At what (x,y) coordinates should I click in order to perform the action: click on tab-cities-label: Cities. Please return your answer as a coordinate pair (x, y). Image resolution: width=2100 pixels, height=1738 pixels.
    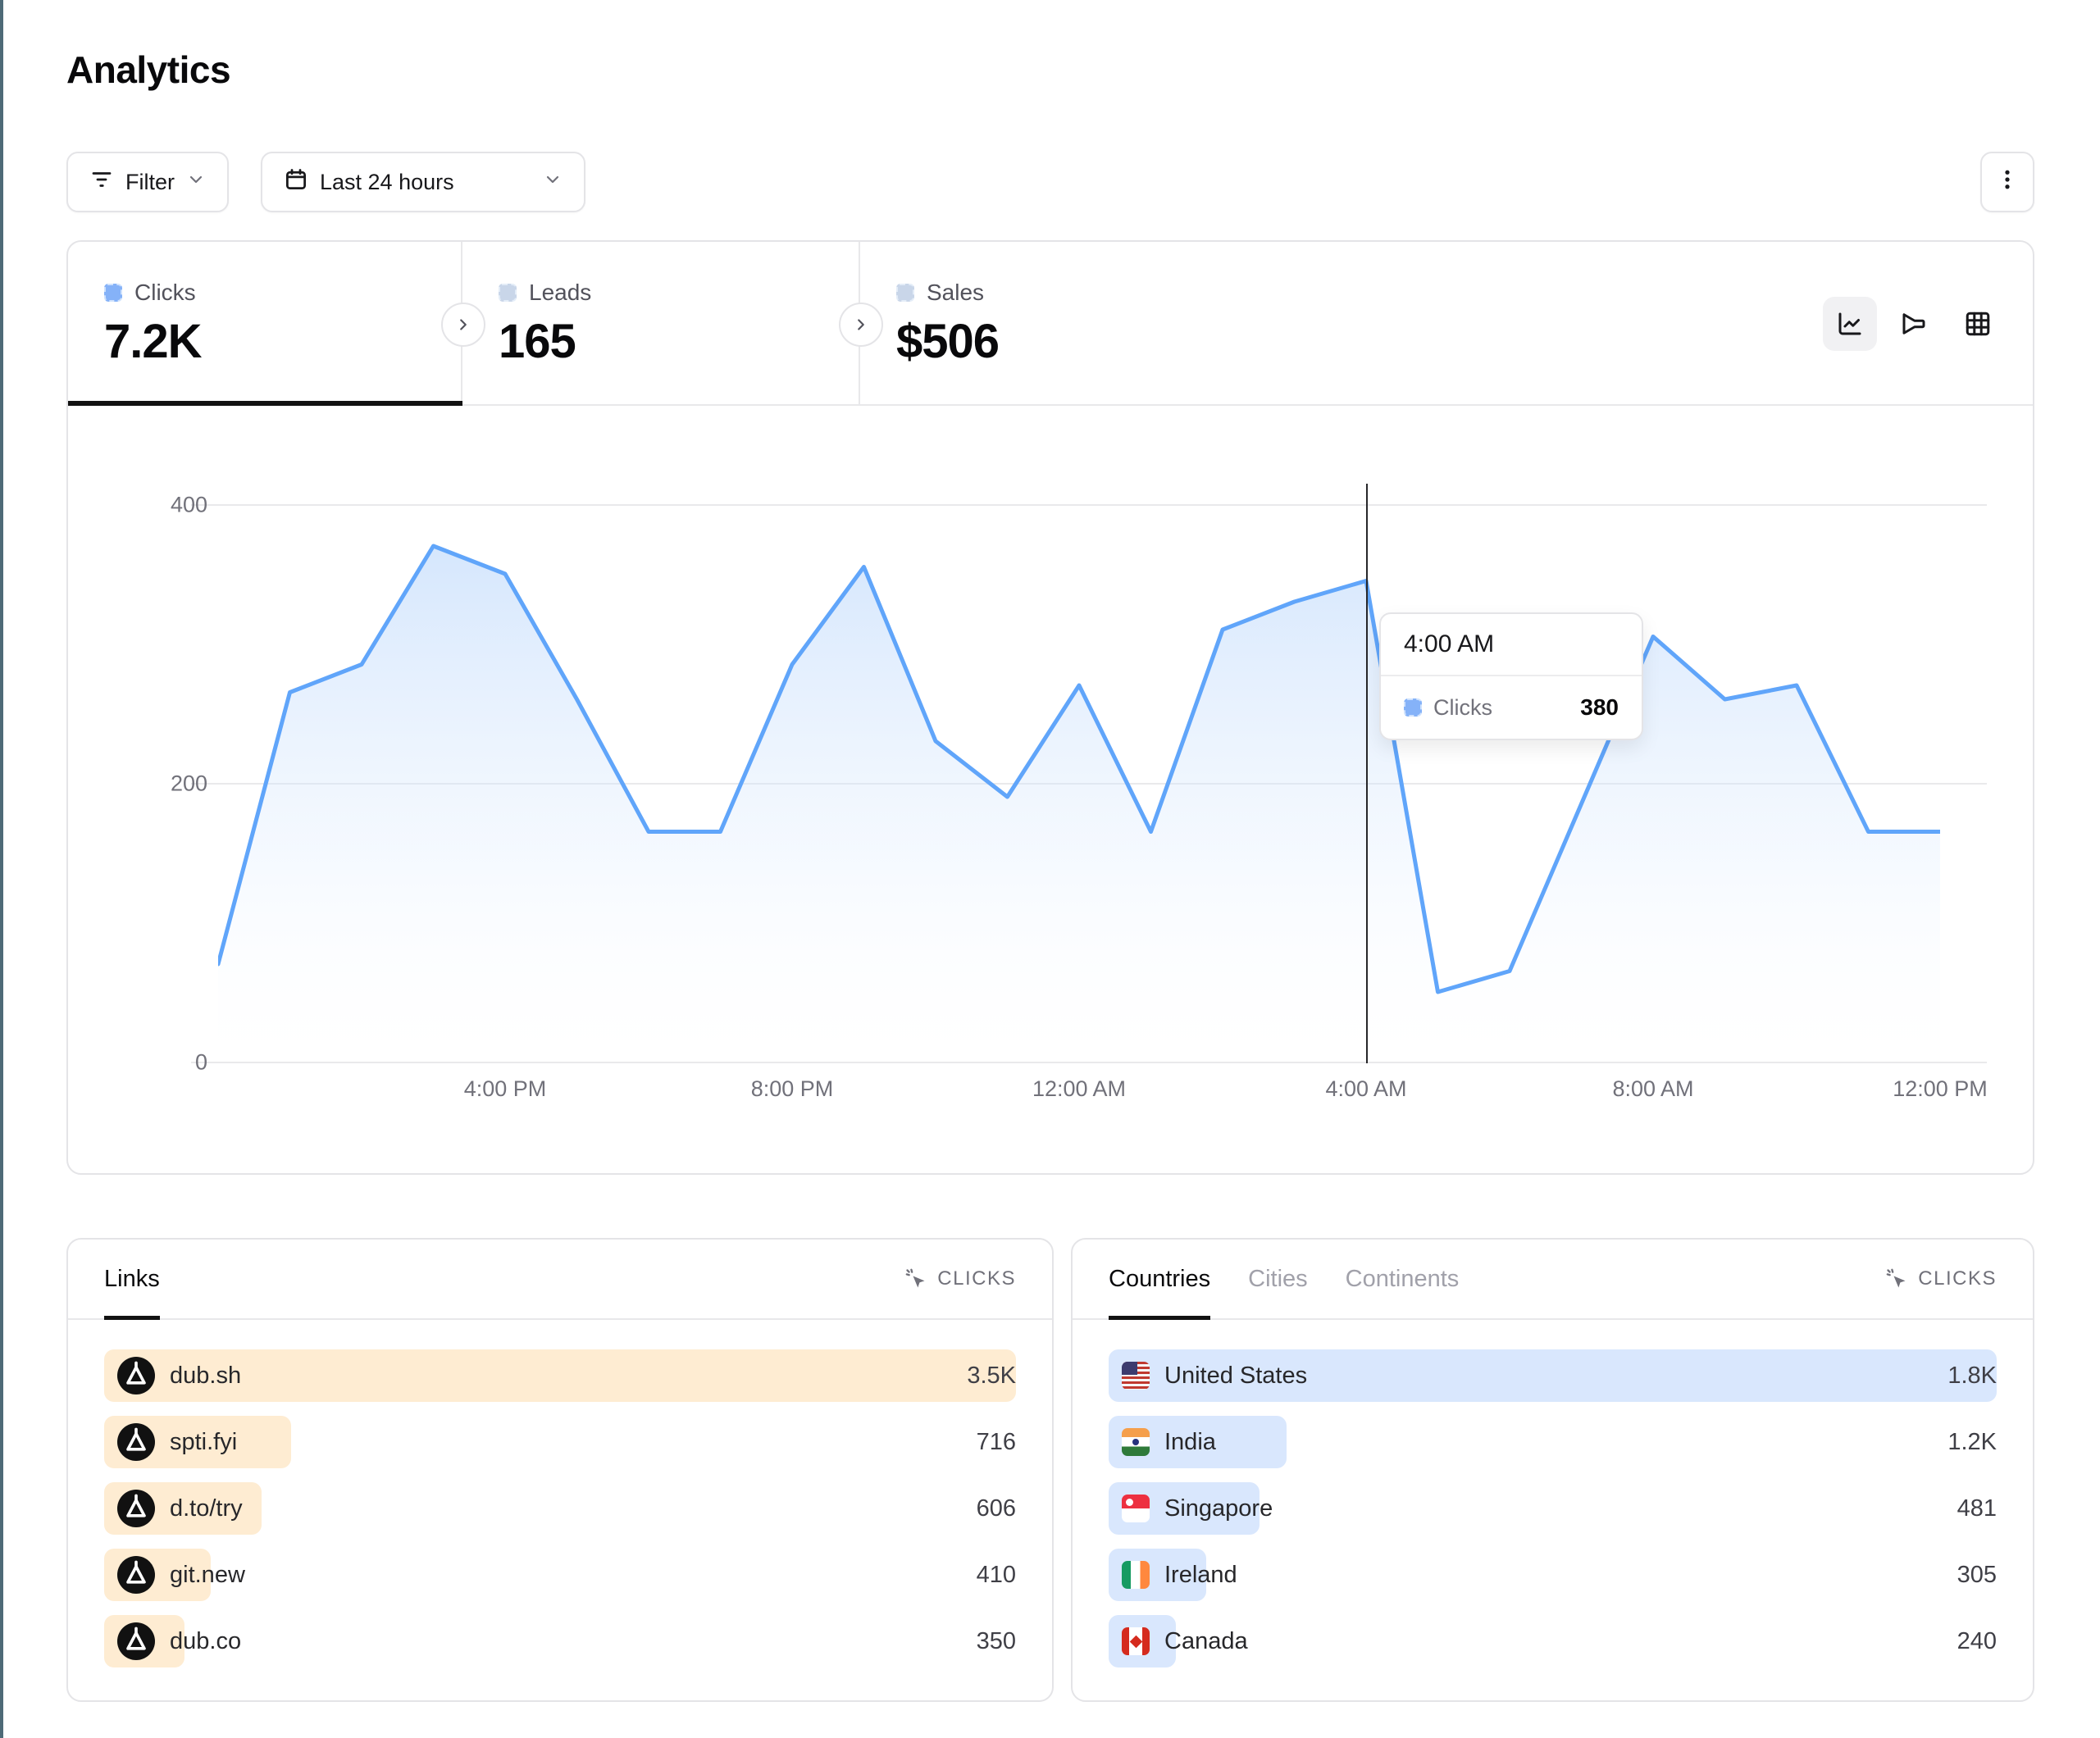
    Looking at the image, I should click on (1278, 1278).